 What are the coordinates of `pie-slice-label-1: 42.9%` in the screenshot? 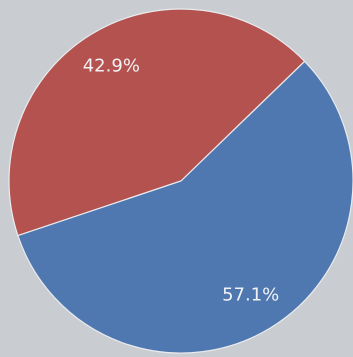 It's located at (111, 65).